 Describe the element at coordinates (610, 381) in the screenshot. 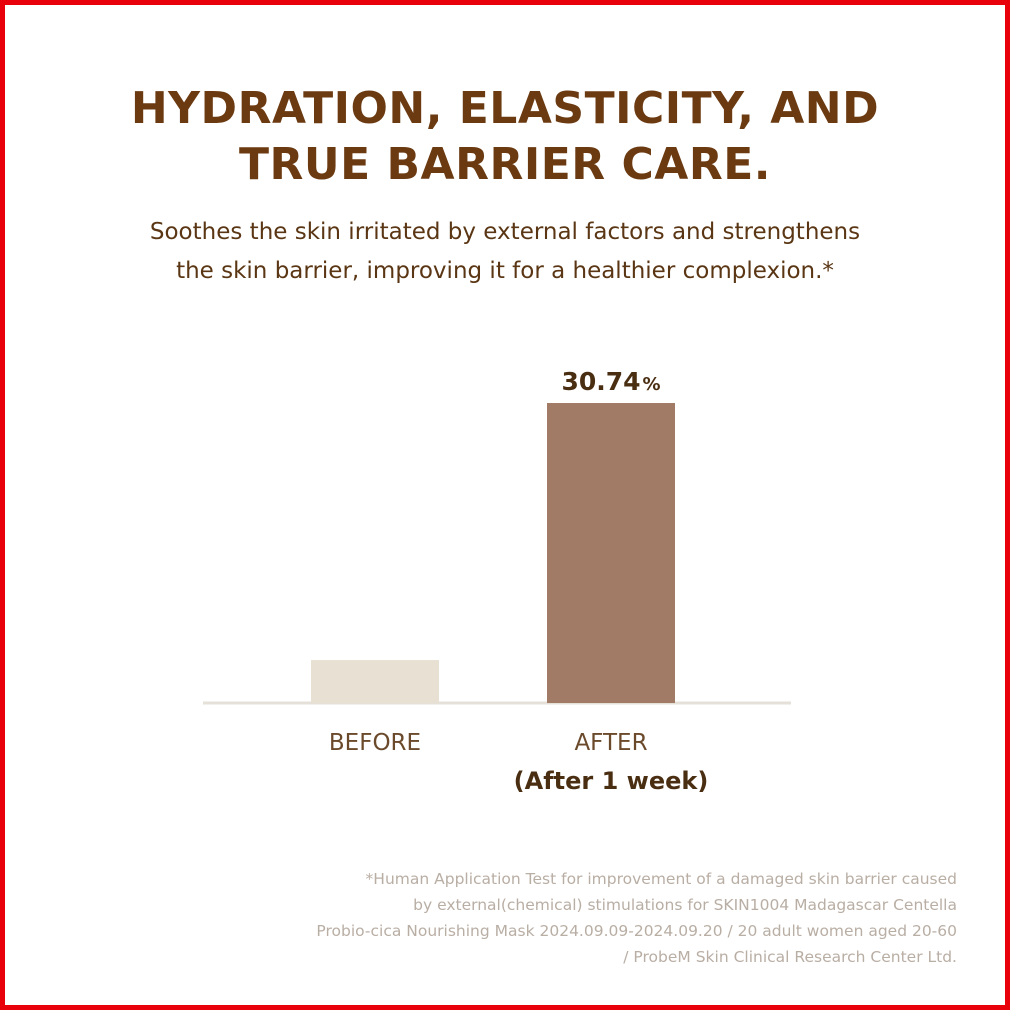

I see `value-label-after: 30.74%` at that location.